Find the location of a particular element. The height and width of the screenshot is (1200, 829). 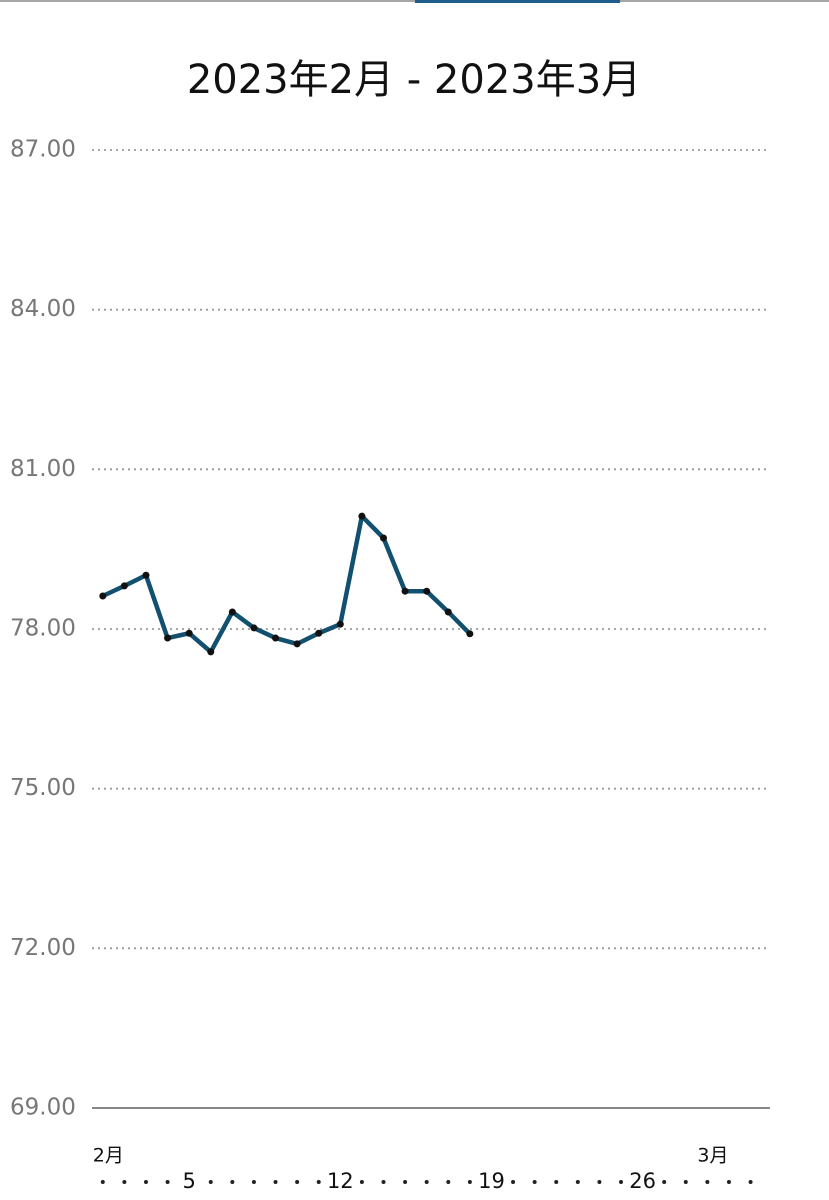

y-tick-label: 81.00 is located at coordinates (43, 469).